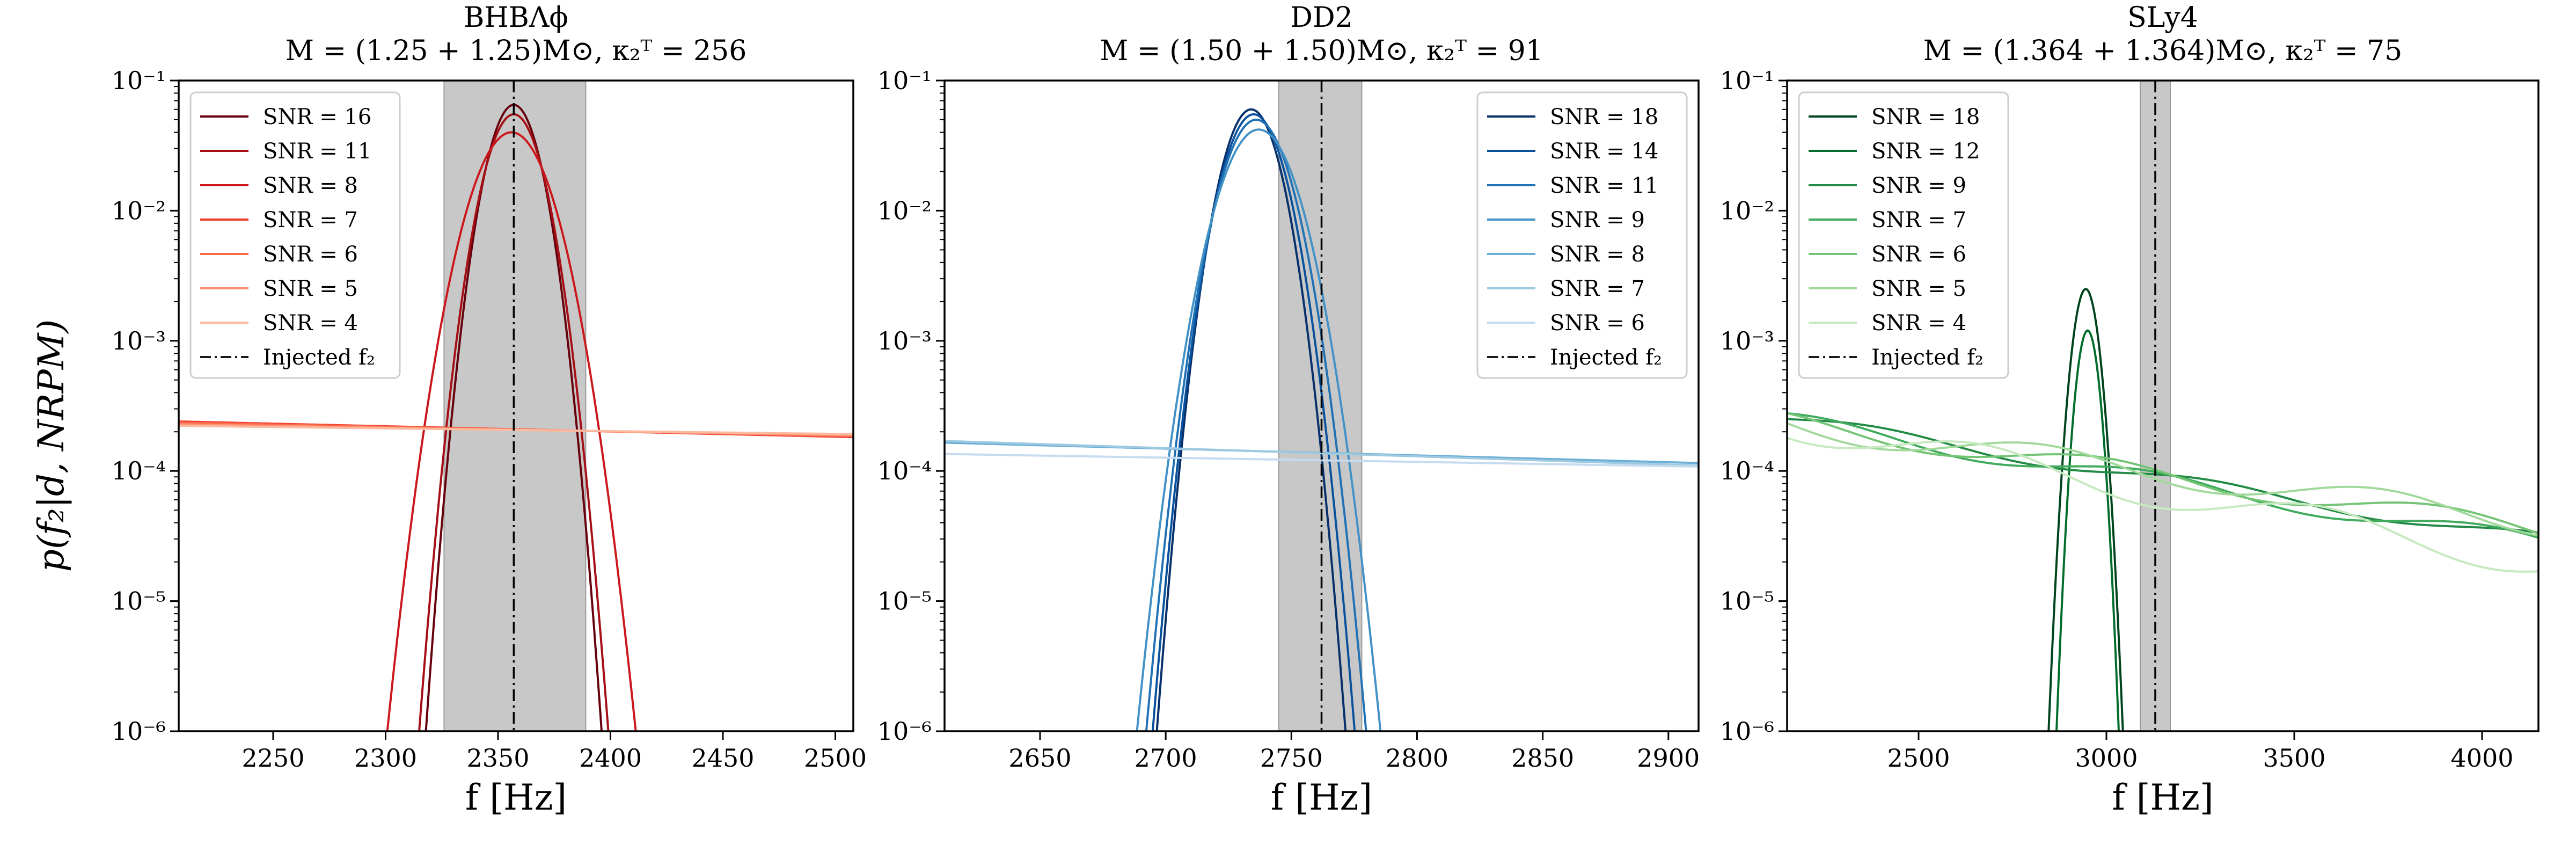 The height and width of the screenshot is (859, 2576). Describe the element at coordinates (385, 758) in the screenshot. I see `x-tick-label: 2300` at that location.